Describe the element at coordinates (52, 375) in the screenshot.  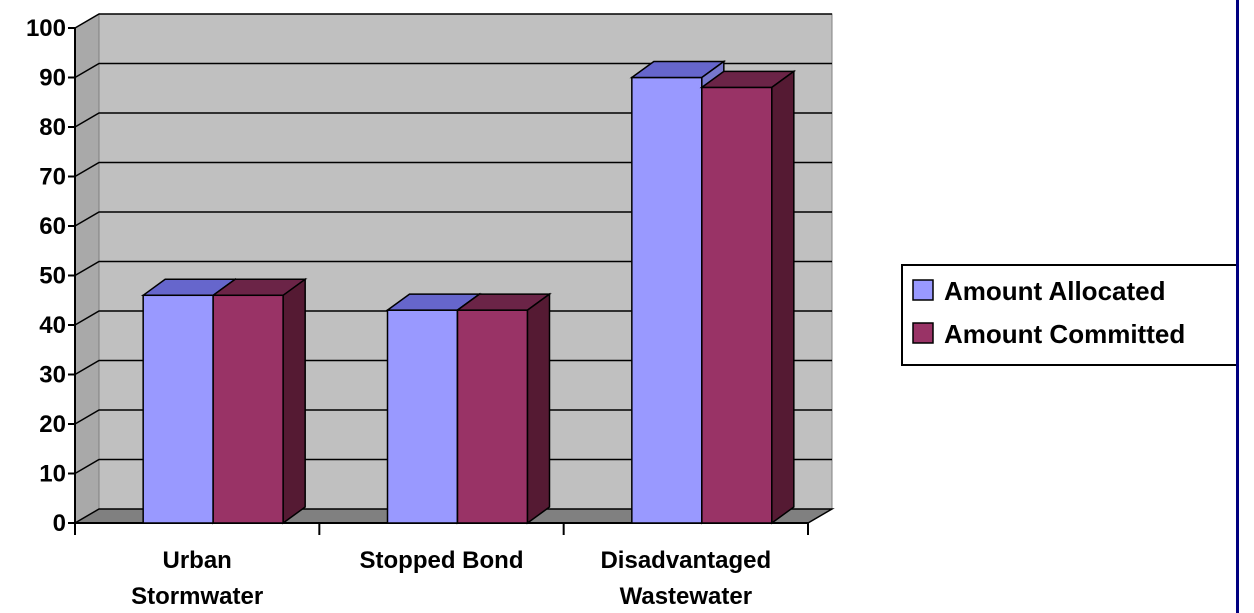
I see `y-tick-label: 30` at that location.